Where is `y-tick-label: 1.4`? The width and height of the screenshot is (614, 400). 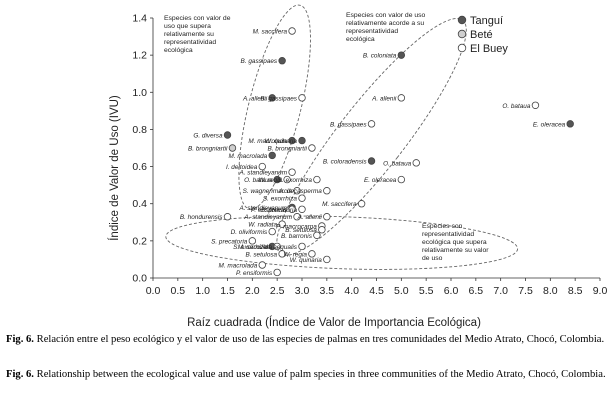 y-tick-label: 1.4 is located at coordinates (139, 19).